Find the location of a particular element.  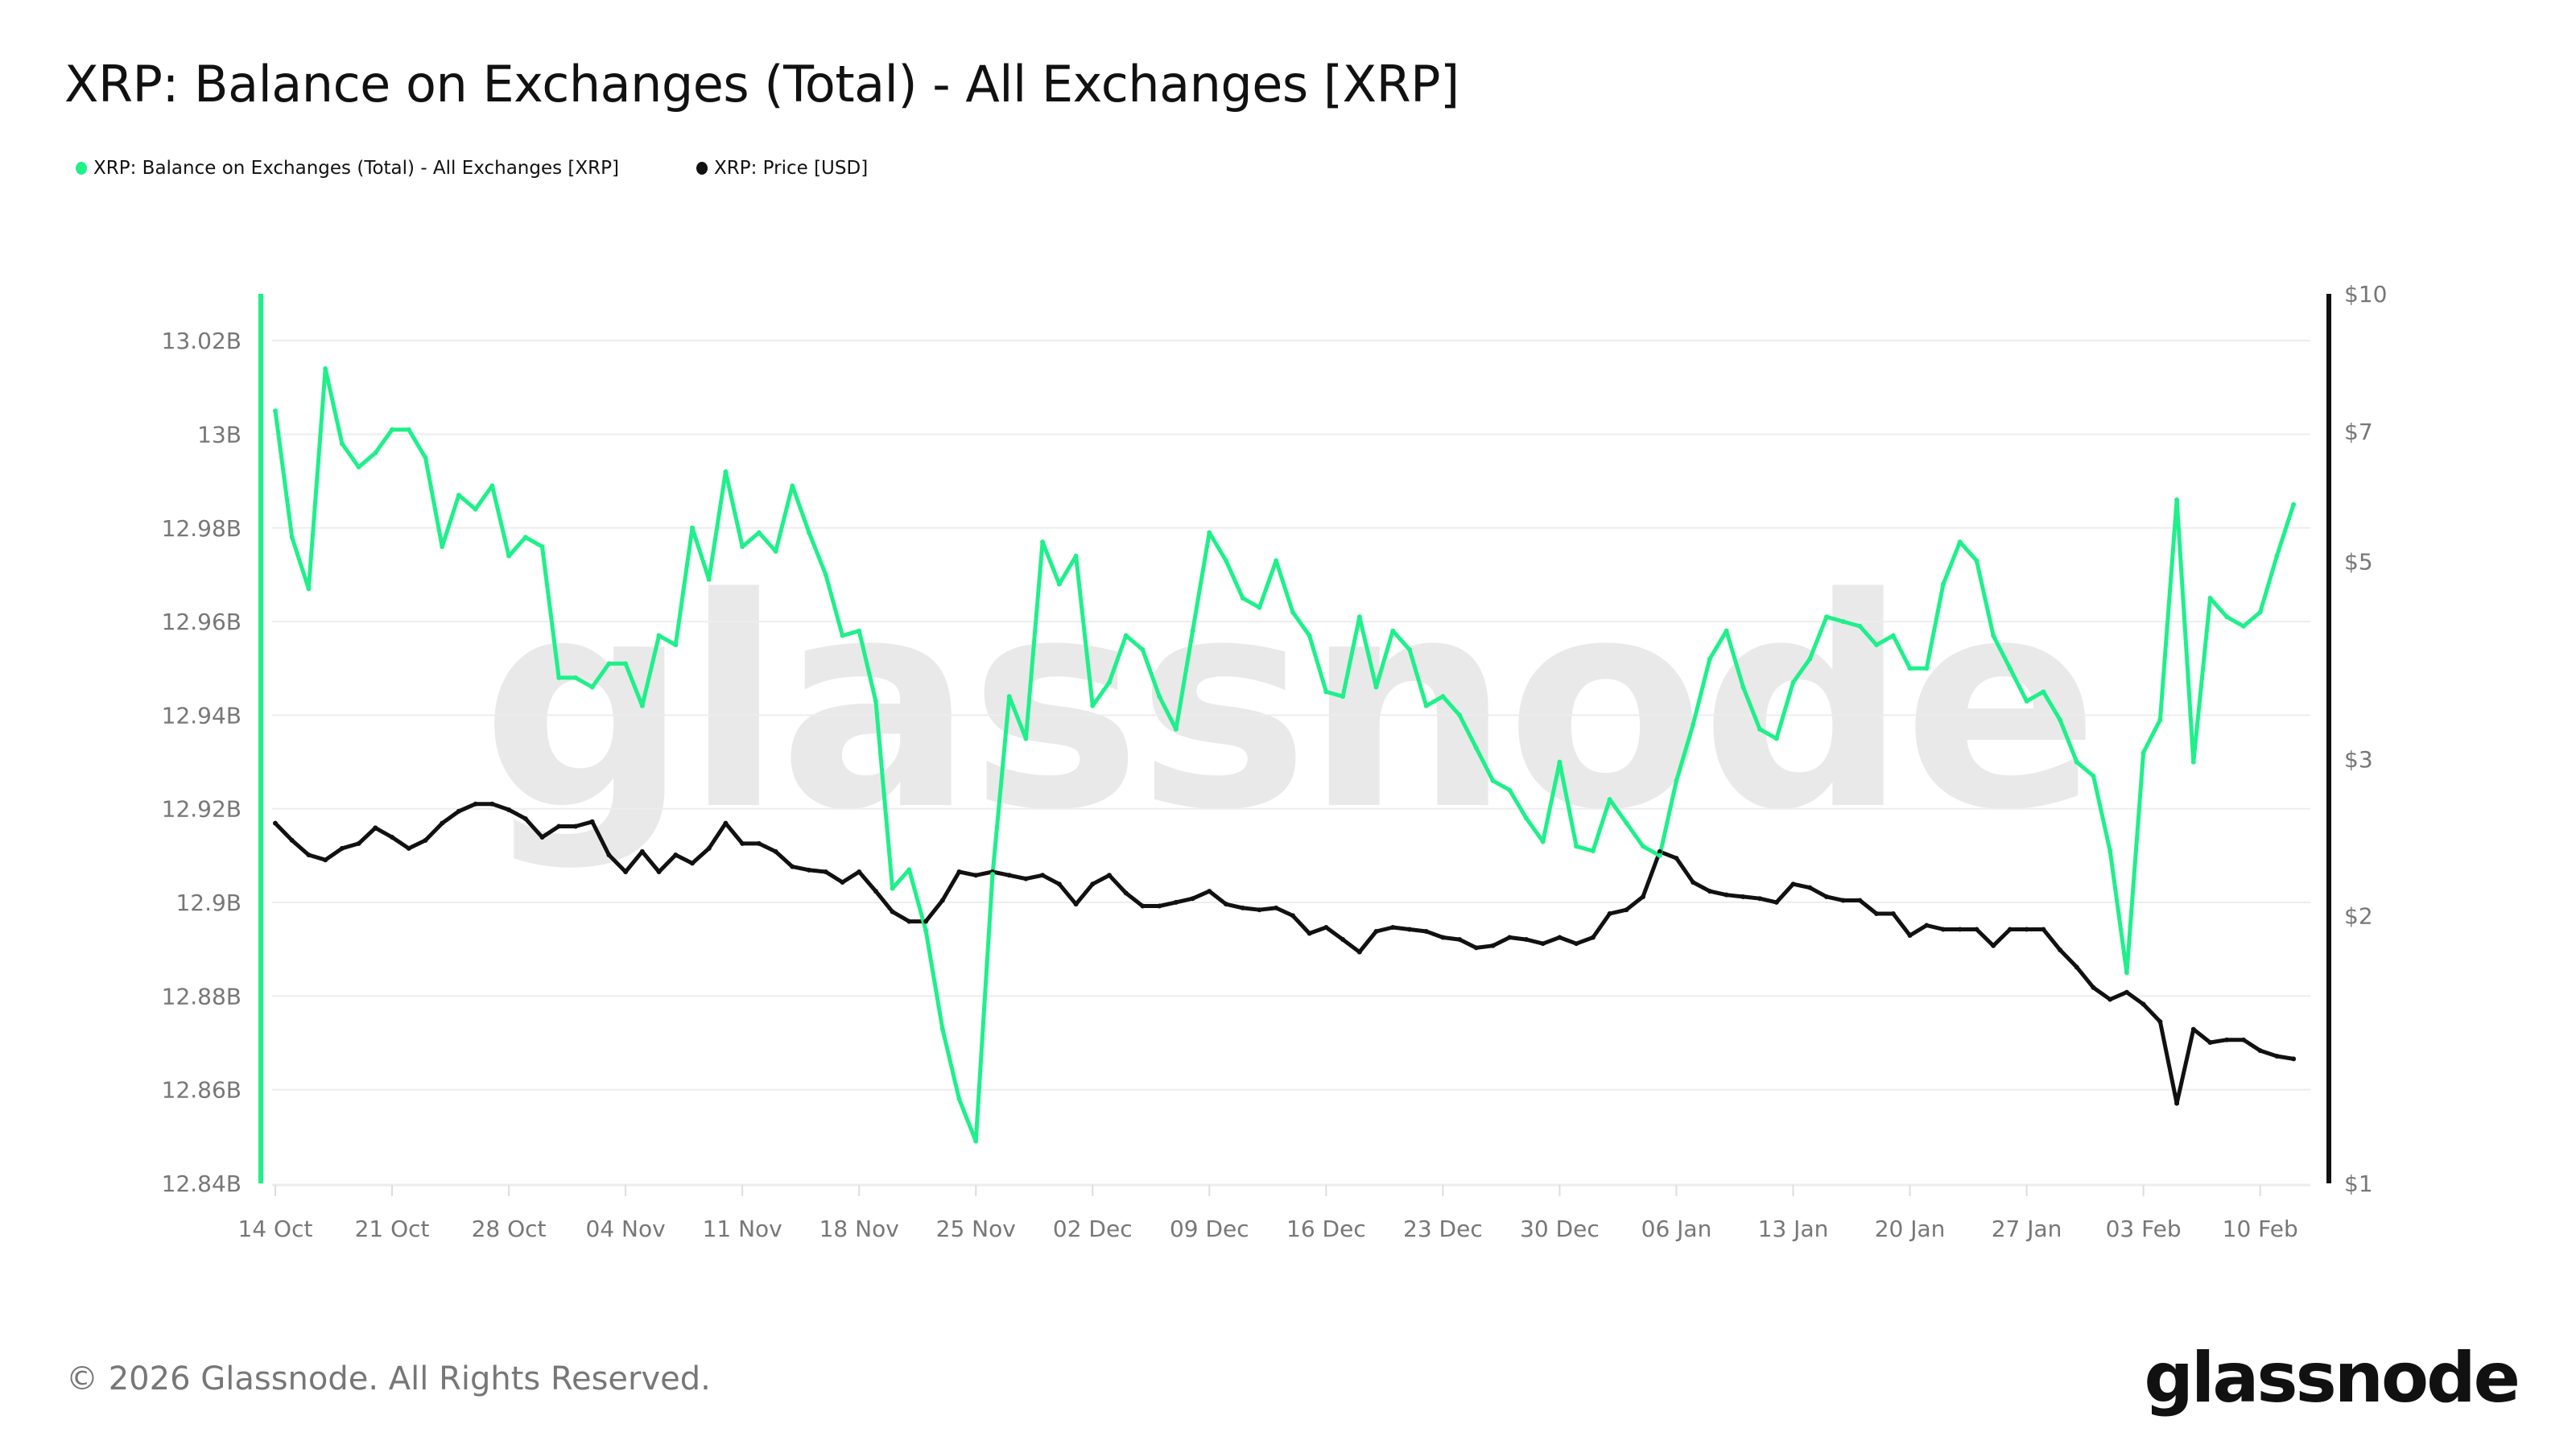

right-axis-tick-label: $7 is located at coordinates (2358, 432).